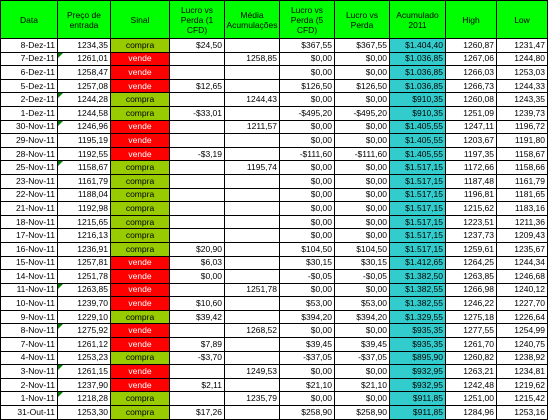 This screenshot has height=420, width=548. What do you see at coordinates (522, 167) in the screenshot?
I see `cell-low: 1158,66` at bounding box center [522, 167].